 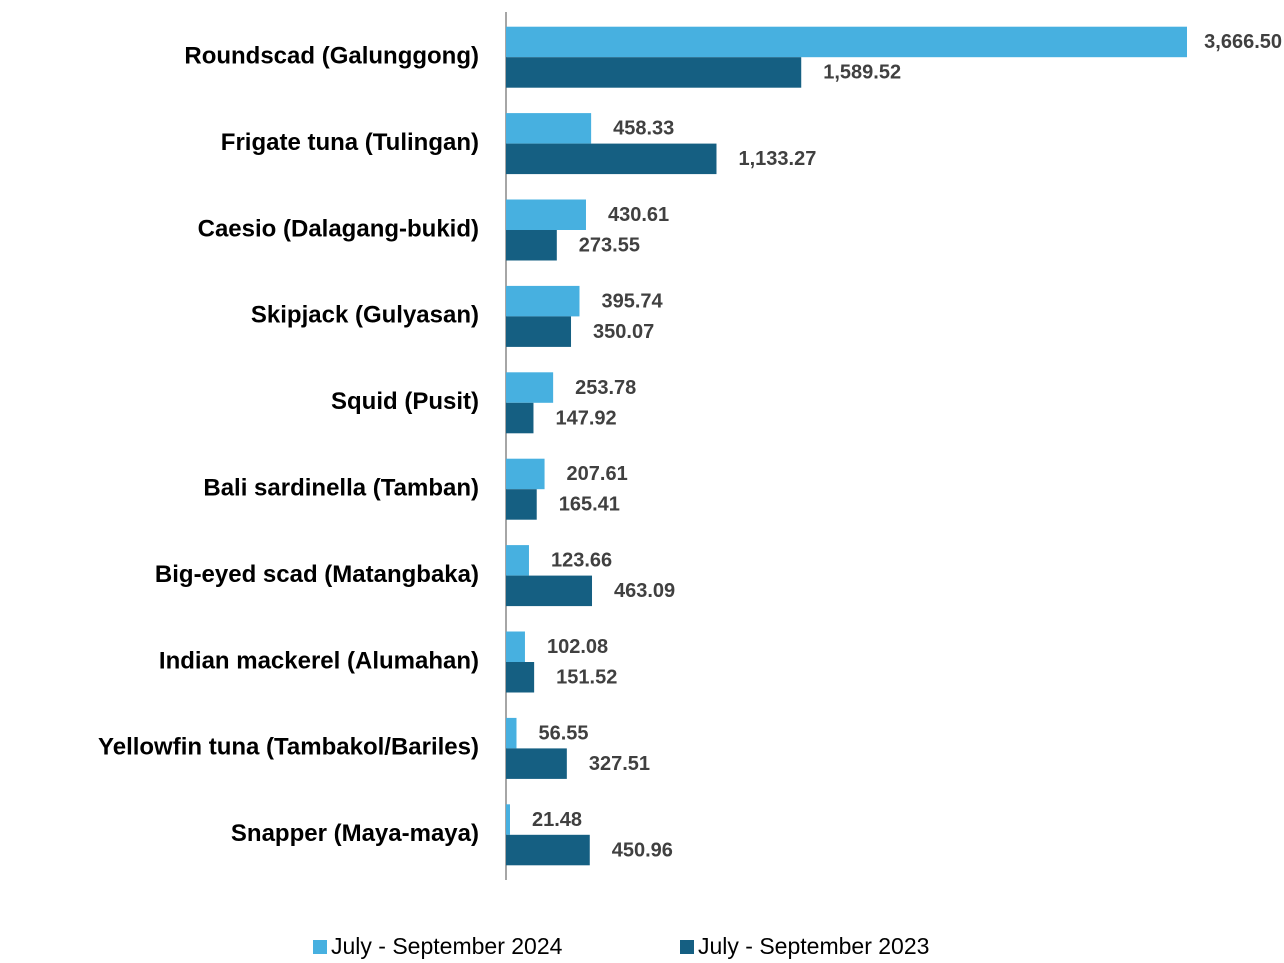 I want to click on category-label: Skipjack (Gulyasan), so click(x=365, y=315).